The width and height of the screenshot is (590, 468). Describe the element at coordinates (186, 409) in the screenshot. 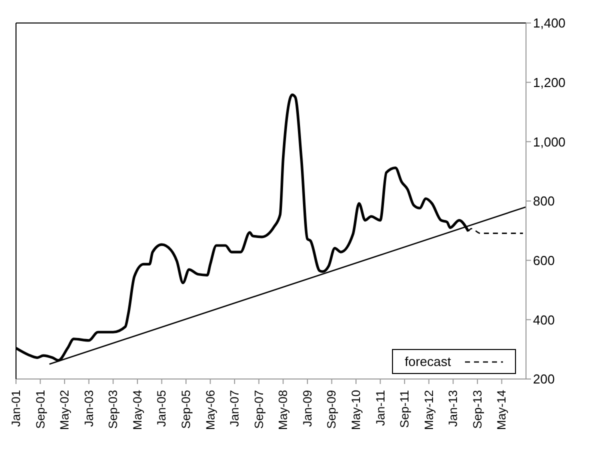

I see `x-tick-label: Sep-05` at that location.